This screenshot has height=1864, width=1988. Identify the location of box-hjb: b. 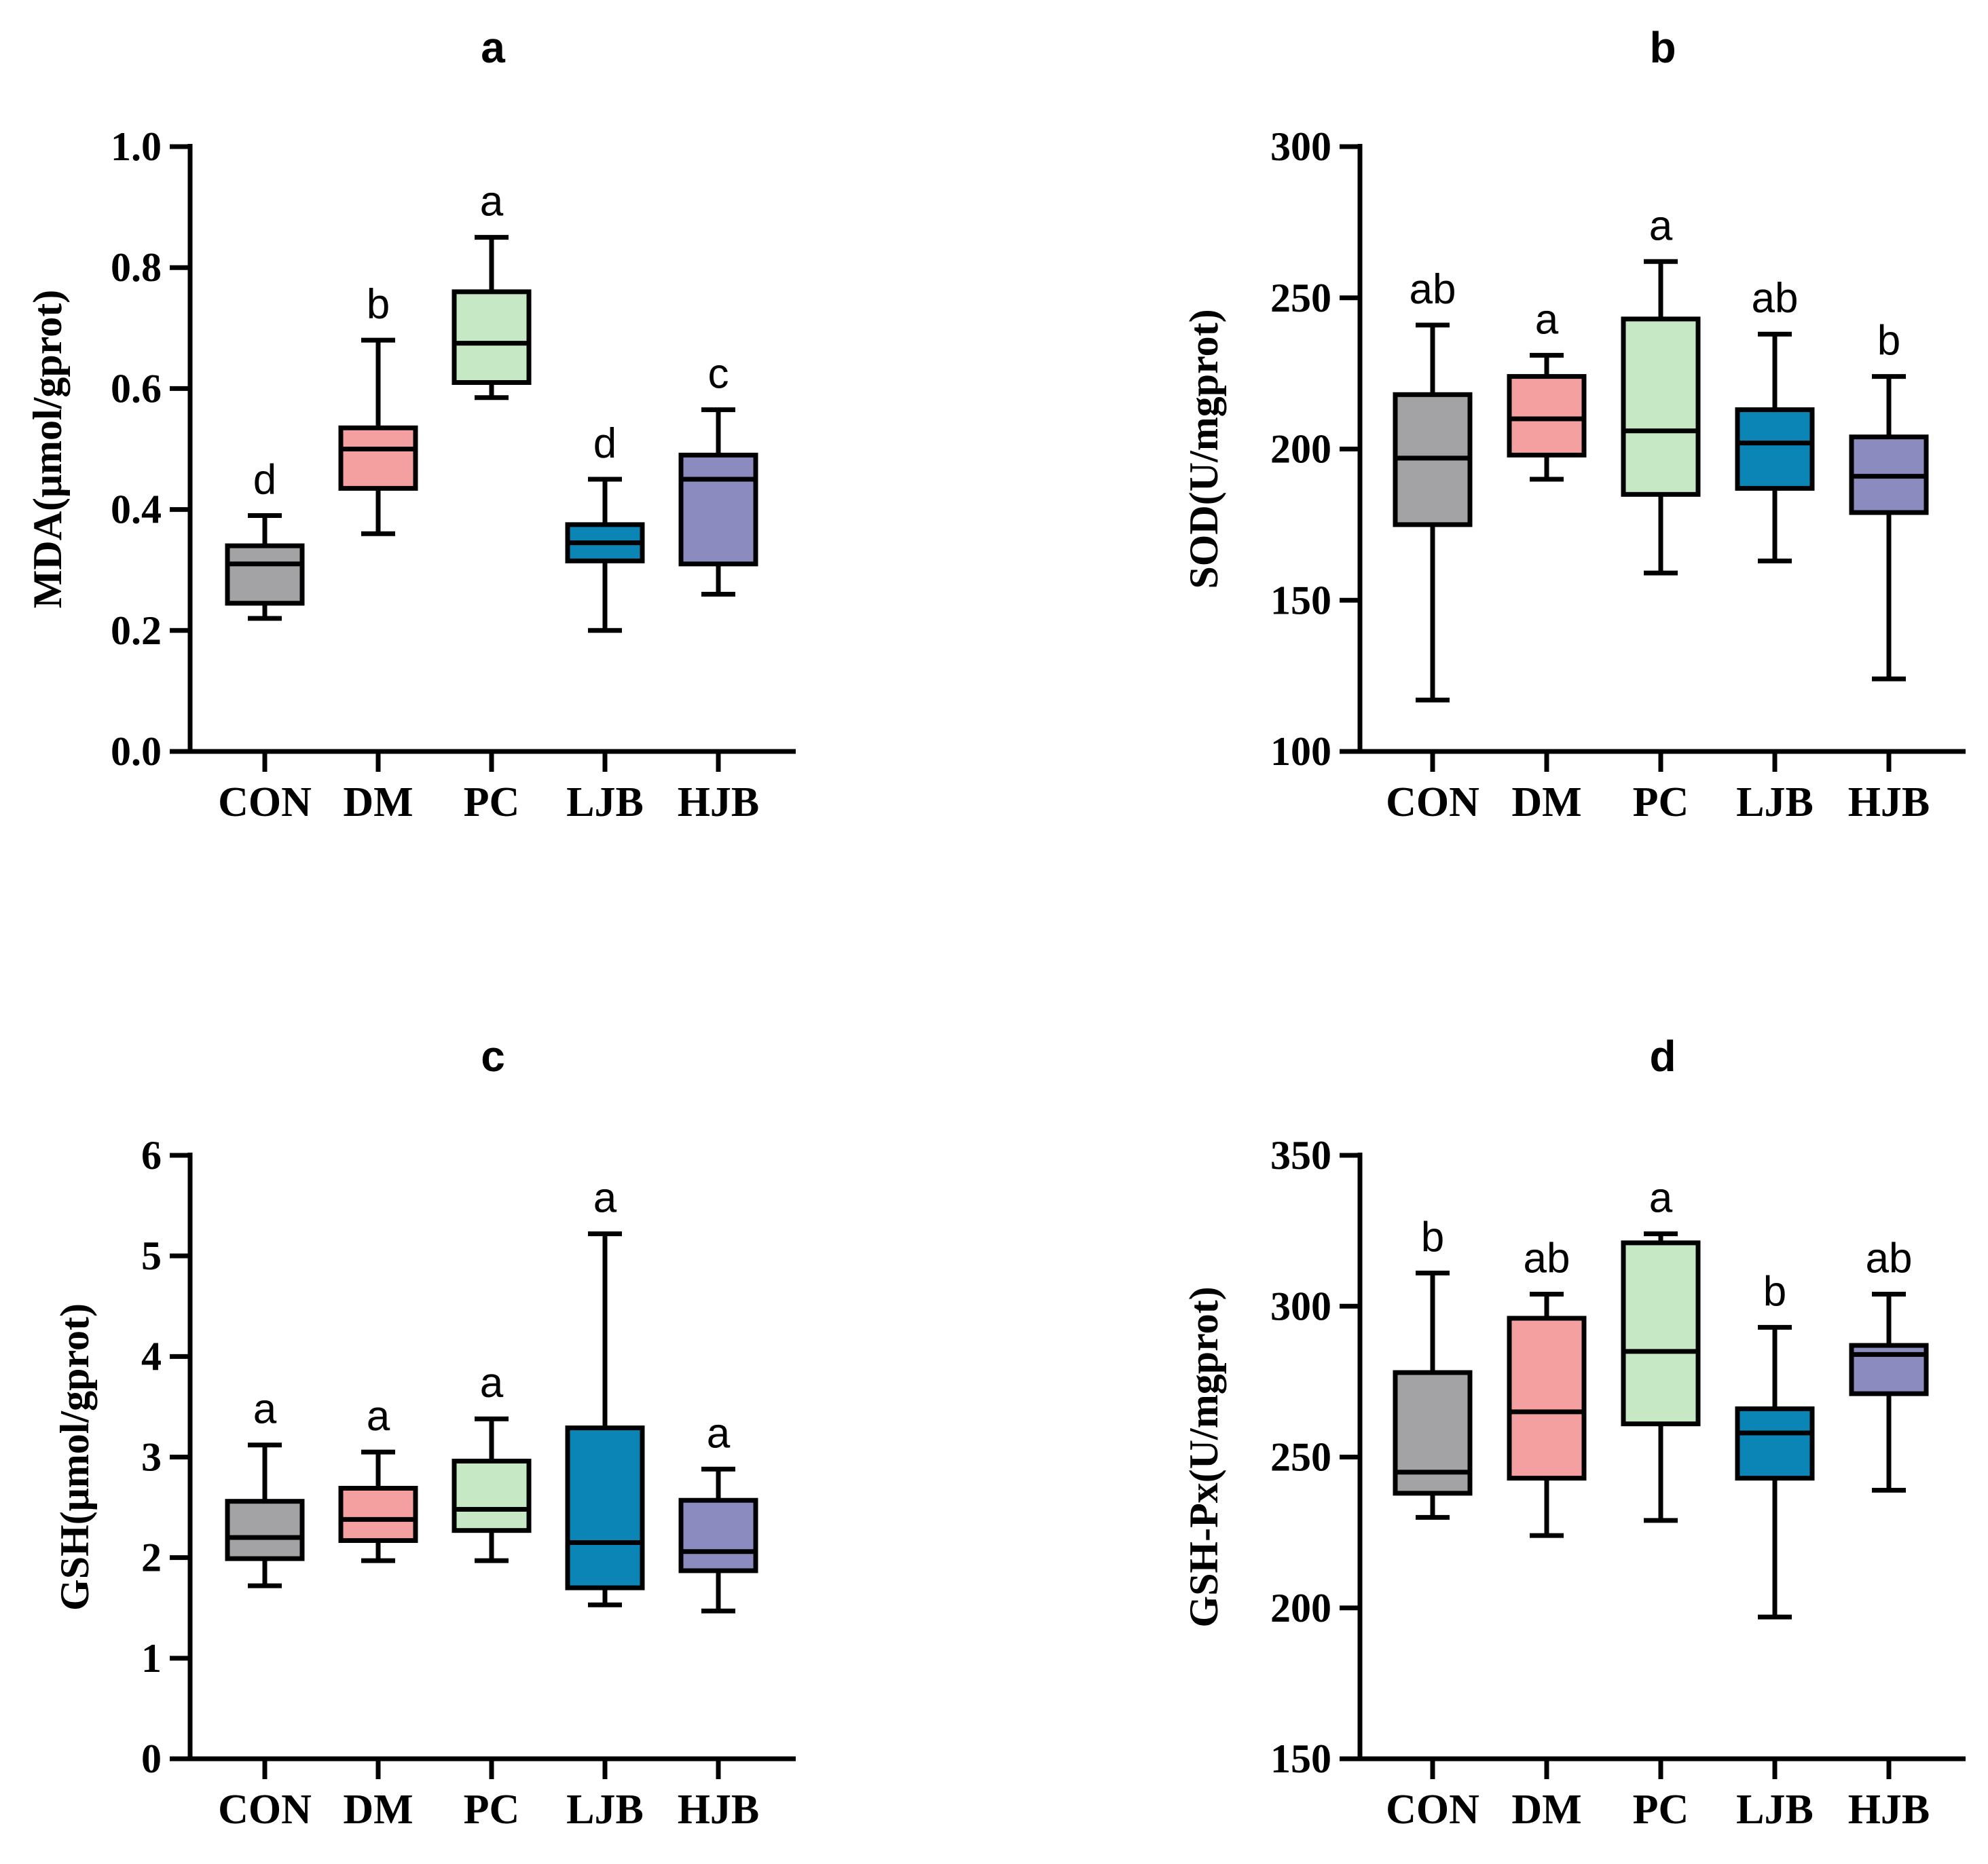
(1889, 500).